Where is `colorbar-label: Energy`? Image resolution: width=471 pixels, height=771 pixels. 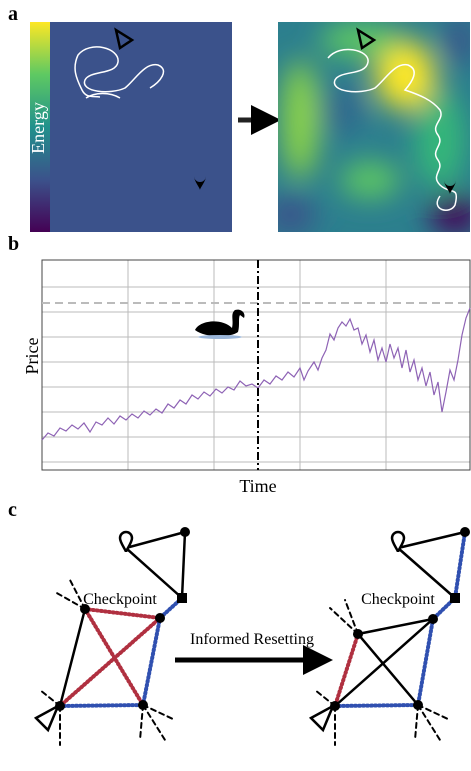 colorbar-label: Energy is located at coordinates (38, 128).